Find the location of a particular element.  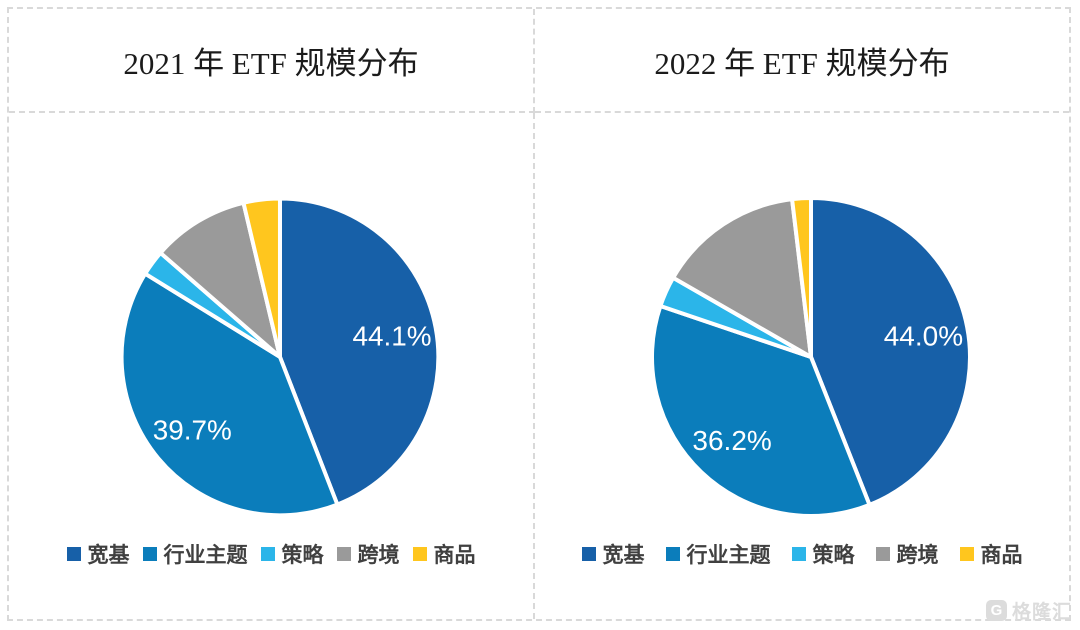

chart-title-2021-text: 2021 年 ETF 规模分布 is located at coordinates (271, 63).